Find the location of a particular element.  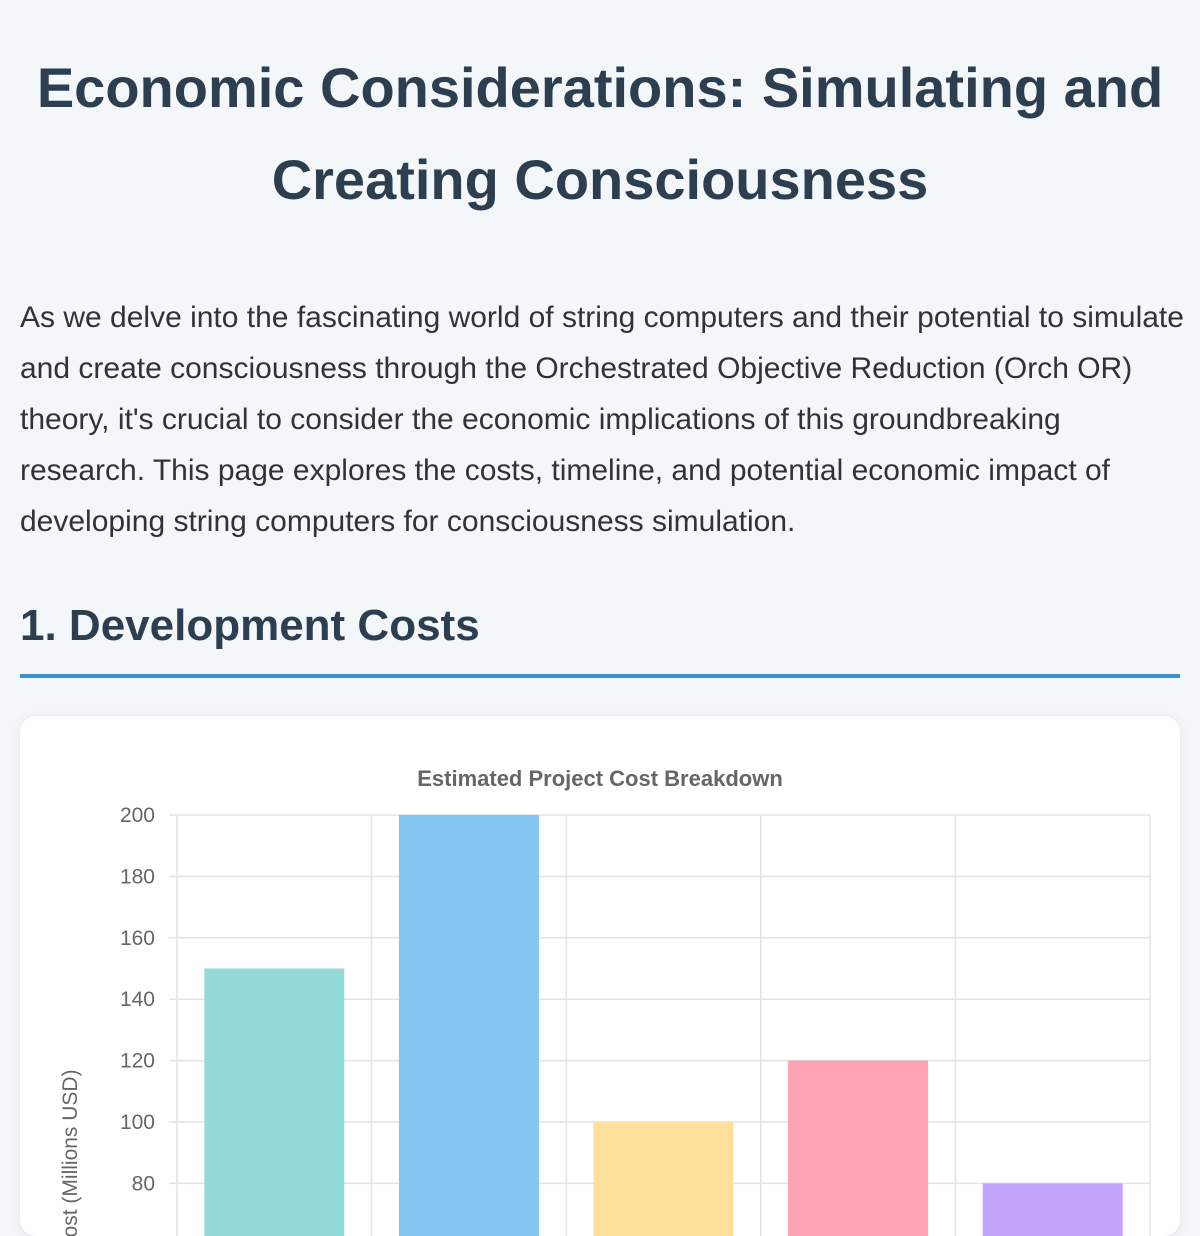

ticks-layer: 80 100 120 140 160 180 200 is located at coordinates (137, 999).